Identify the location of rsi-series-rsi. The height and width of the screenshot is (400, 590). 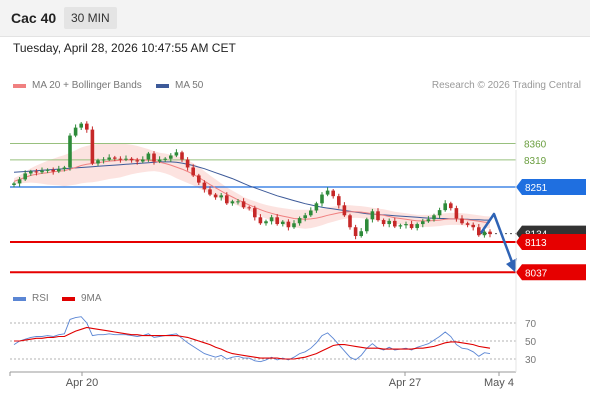
(252, 339).